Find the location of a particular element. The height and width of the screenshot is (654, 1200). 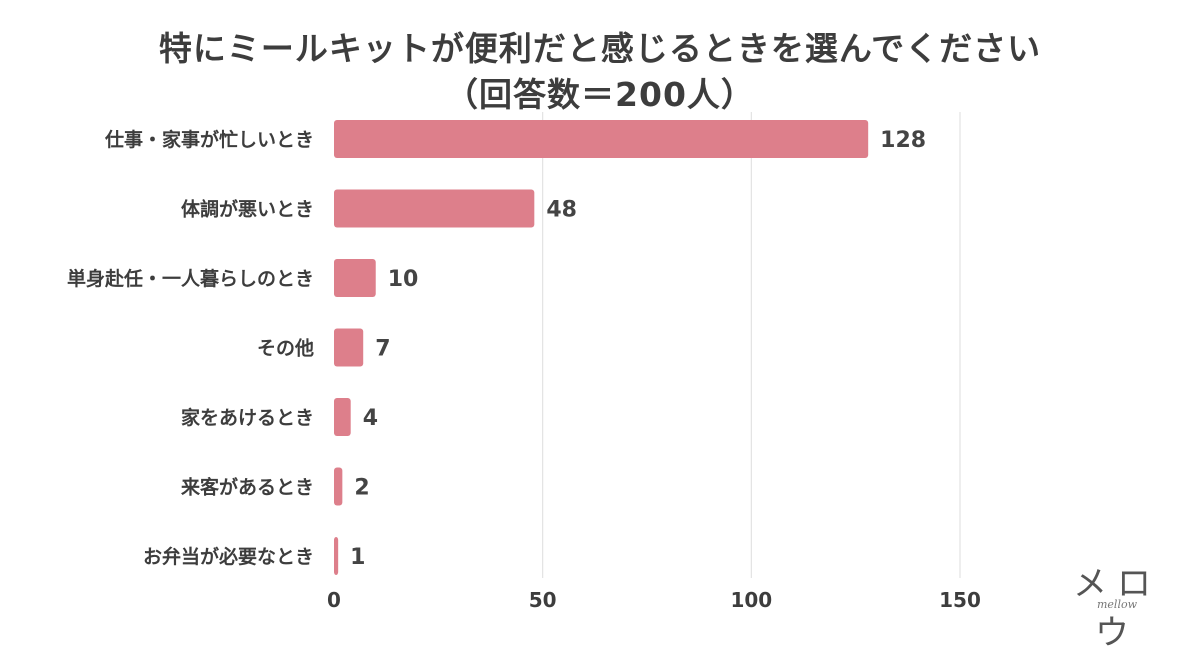

category-label: その他 is located at coordinates (285, 348).